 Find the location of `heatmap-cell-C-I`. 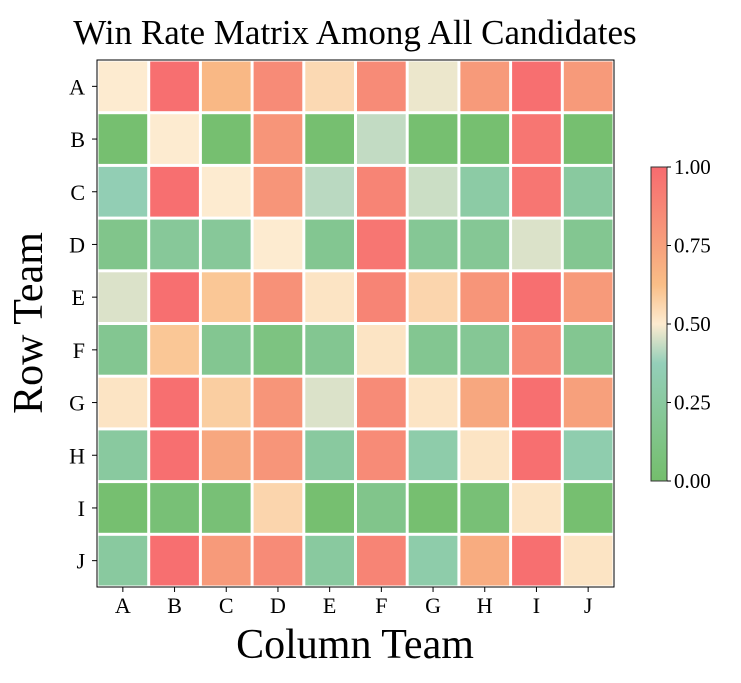

heatmap-cell-C-I is located at coordinates (536, 191).